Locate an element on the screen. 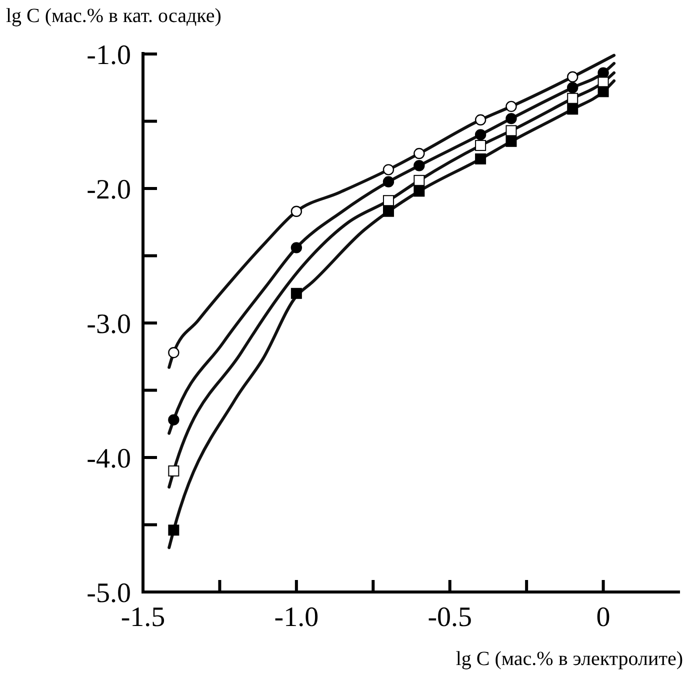  y-tick-label: -3.0 is located at coordinates (108, 324).